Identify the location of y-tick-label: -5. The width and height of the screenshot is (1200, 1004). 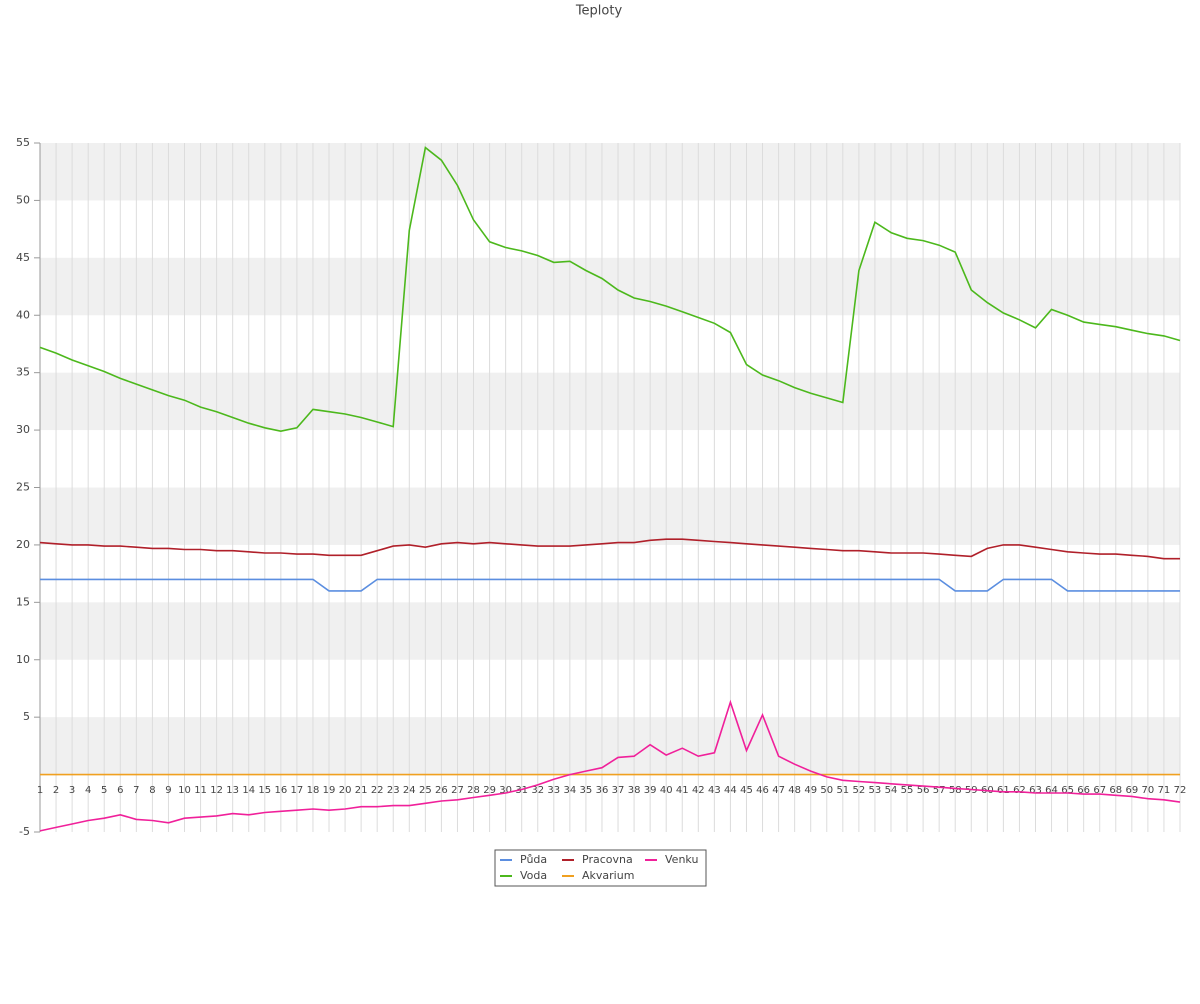
(24, 831).